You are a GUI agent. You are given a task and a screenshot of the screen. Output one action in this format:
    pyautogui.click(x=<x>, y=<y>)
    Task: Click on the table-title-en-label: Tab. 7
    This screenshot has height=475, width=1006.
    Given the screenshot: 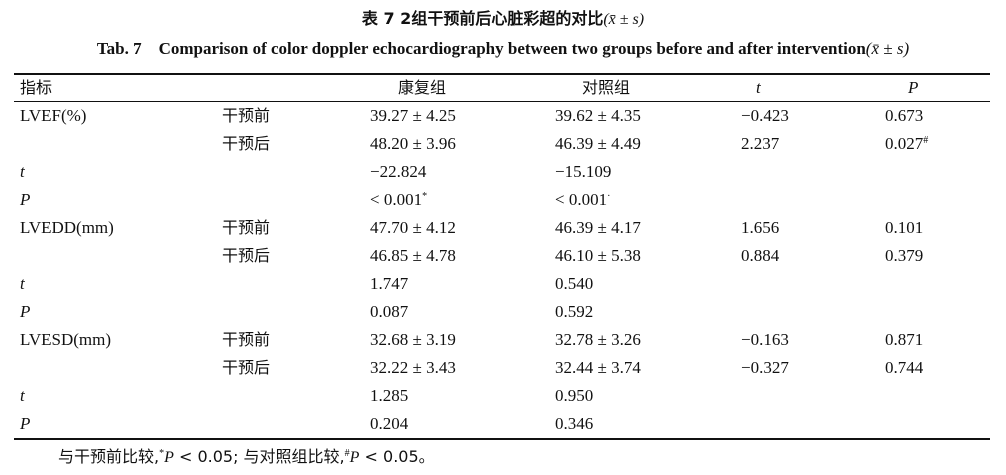 What is the action you would take?
    pyautogui.click(x=119, y=48)
    